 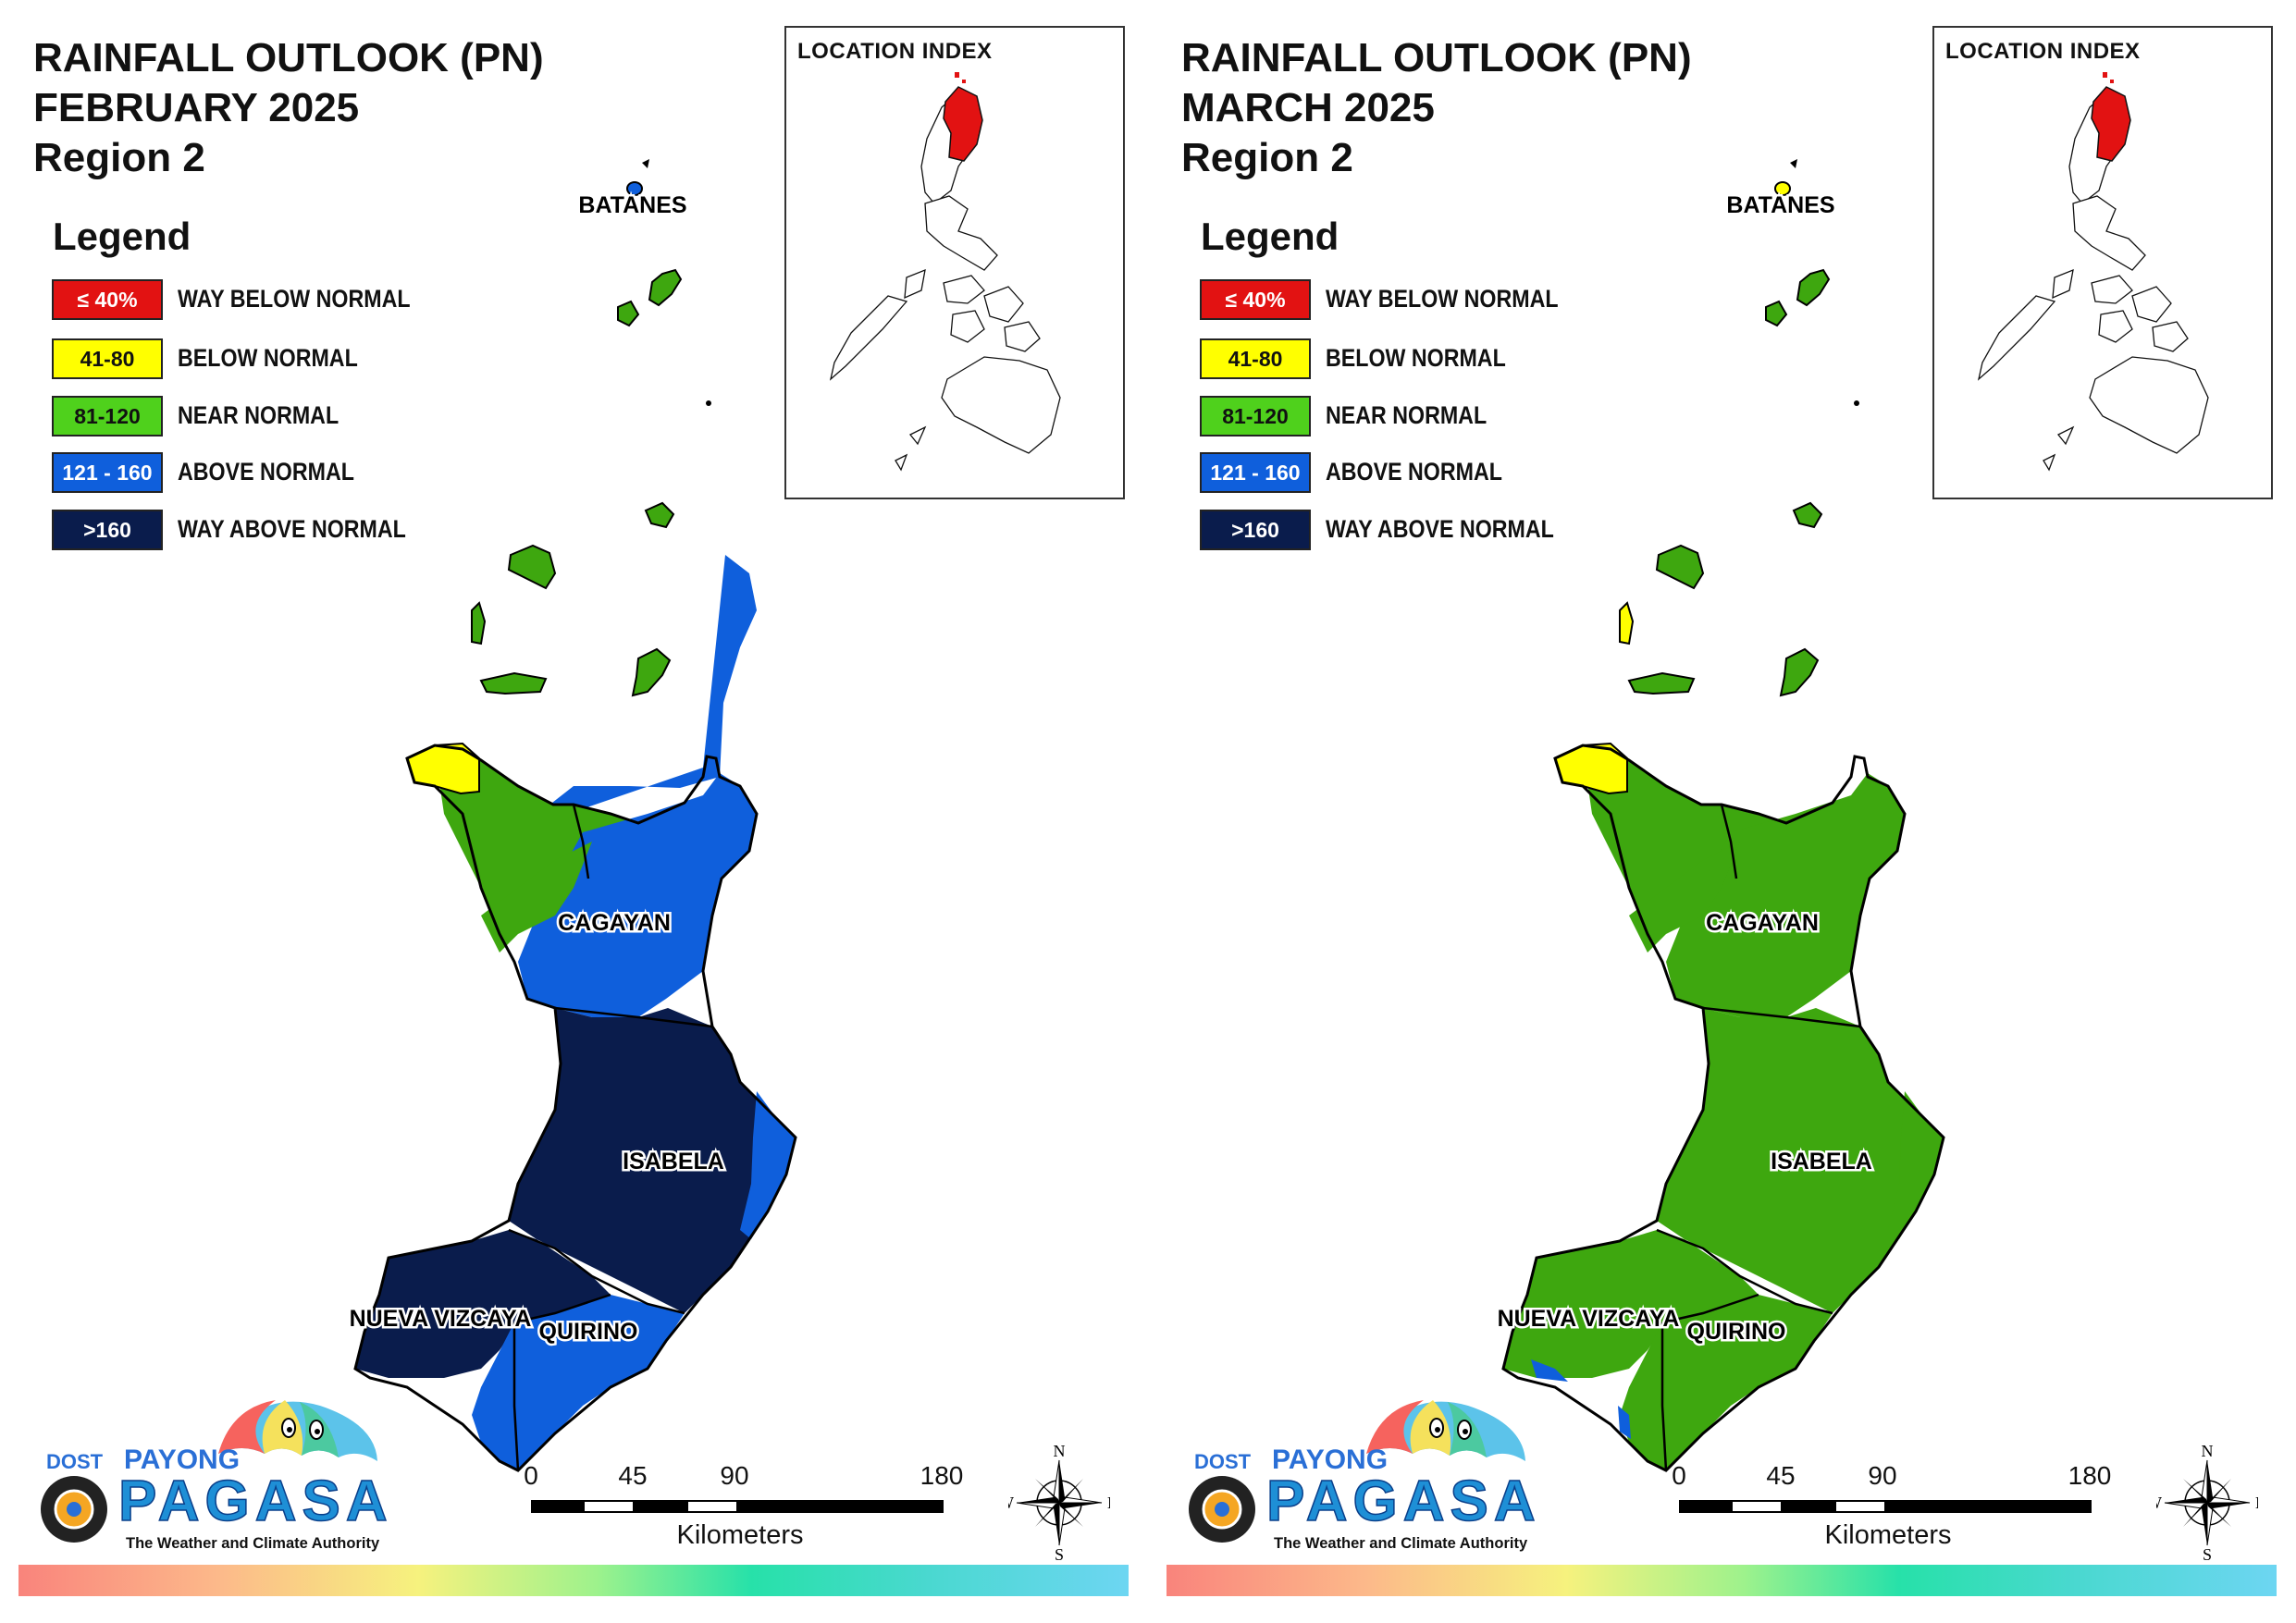 What do you see at coordinates (1270, 236) in the screenshot?
I see `legend-title: Legend` at bounding box center [1270, 236].